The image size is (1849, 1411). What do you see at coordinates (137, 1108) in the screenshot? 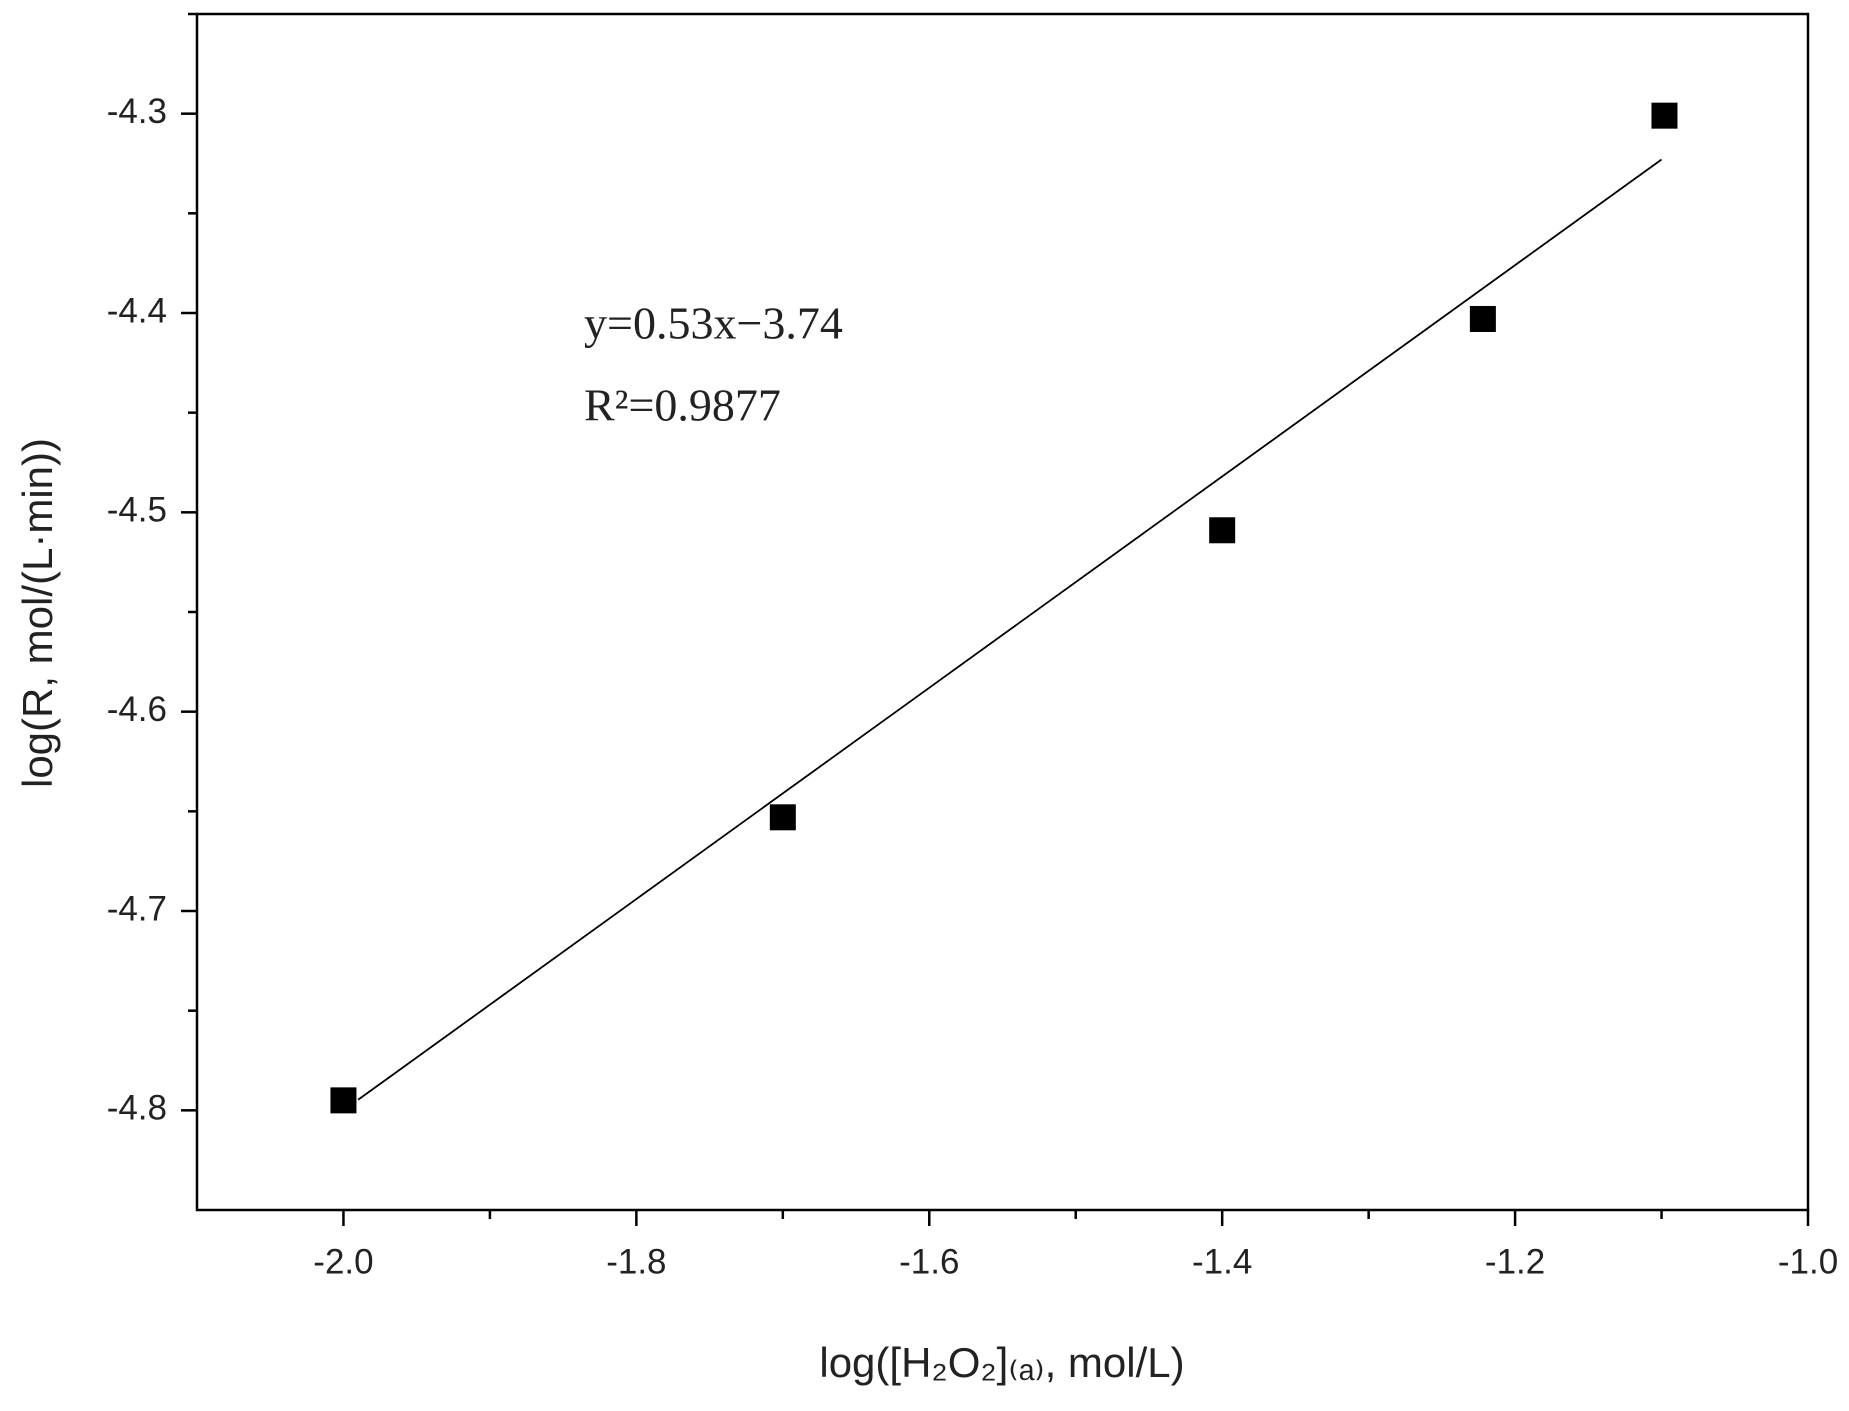
I see `y-tick-label: -4.8` at bounding box center [137, 1108].